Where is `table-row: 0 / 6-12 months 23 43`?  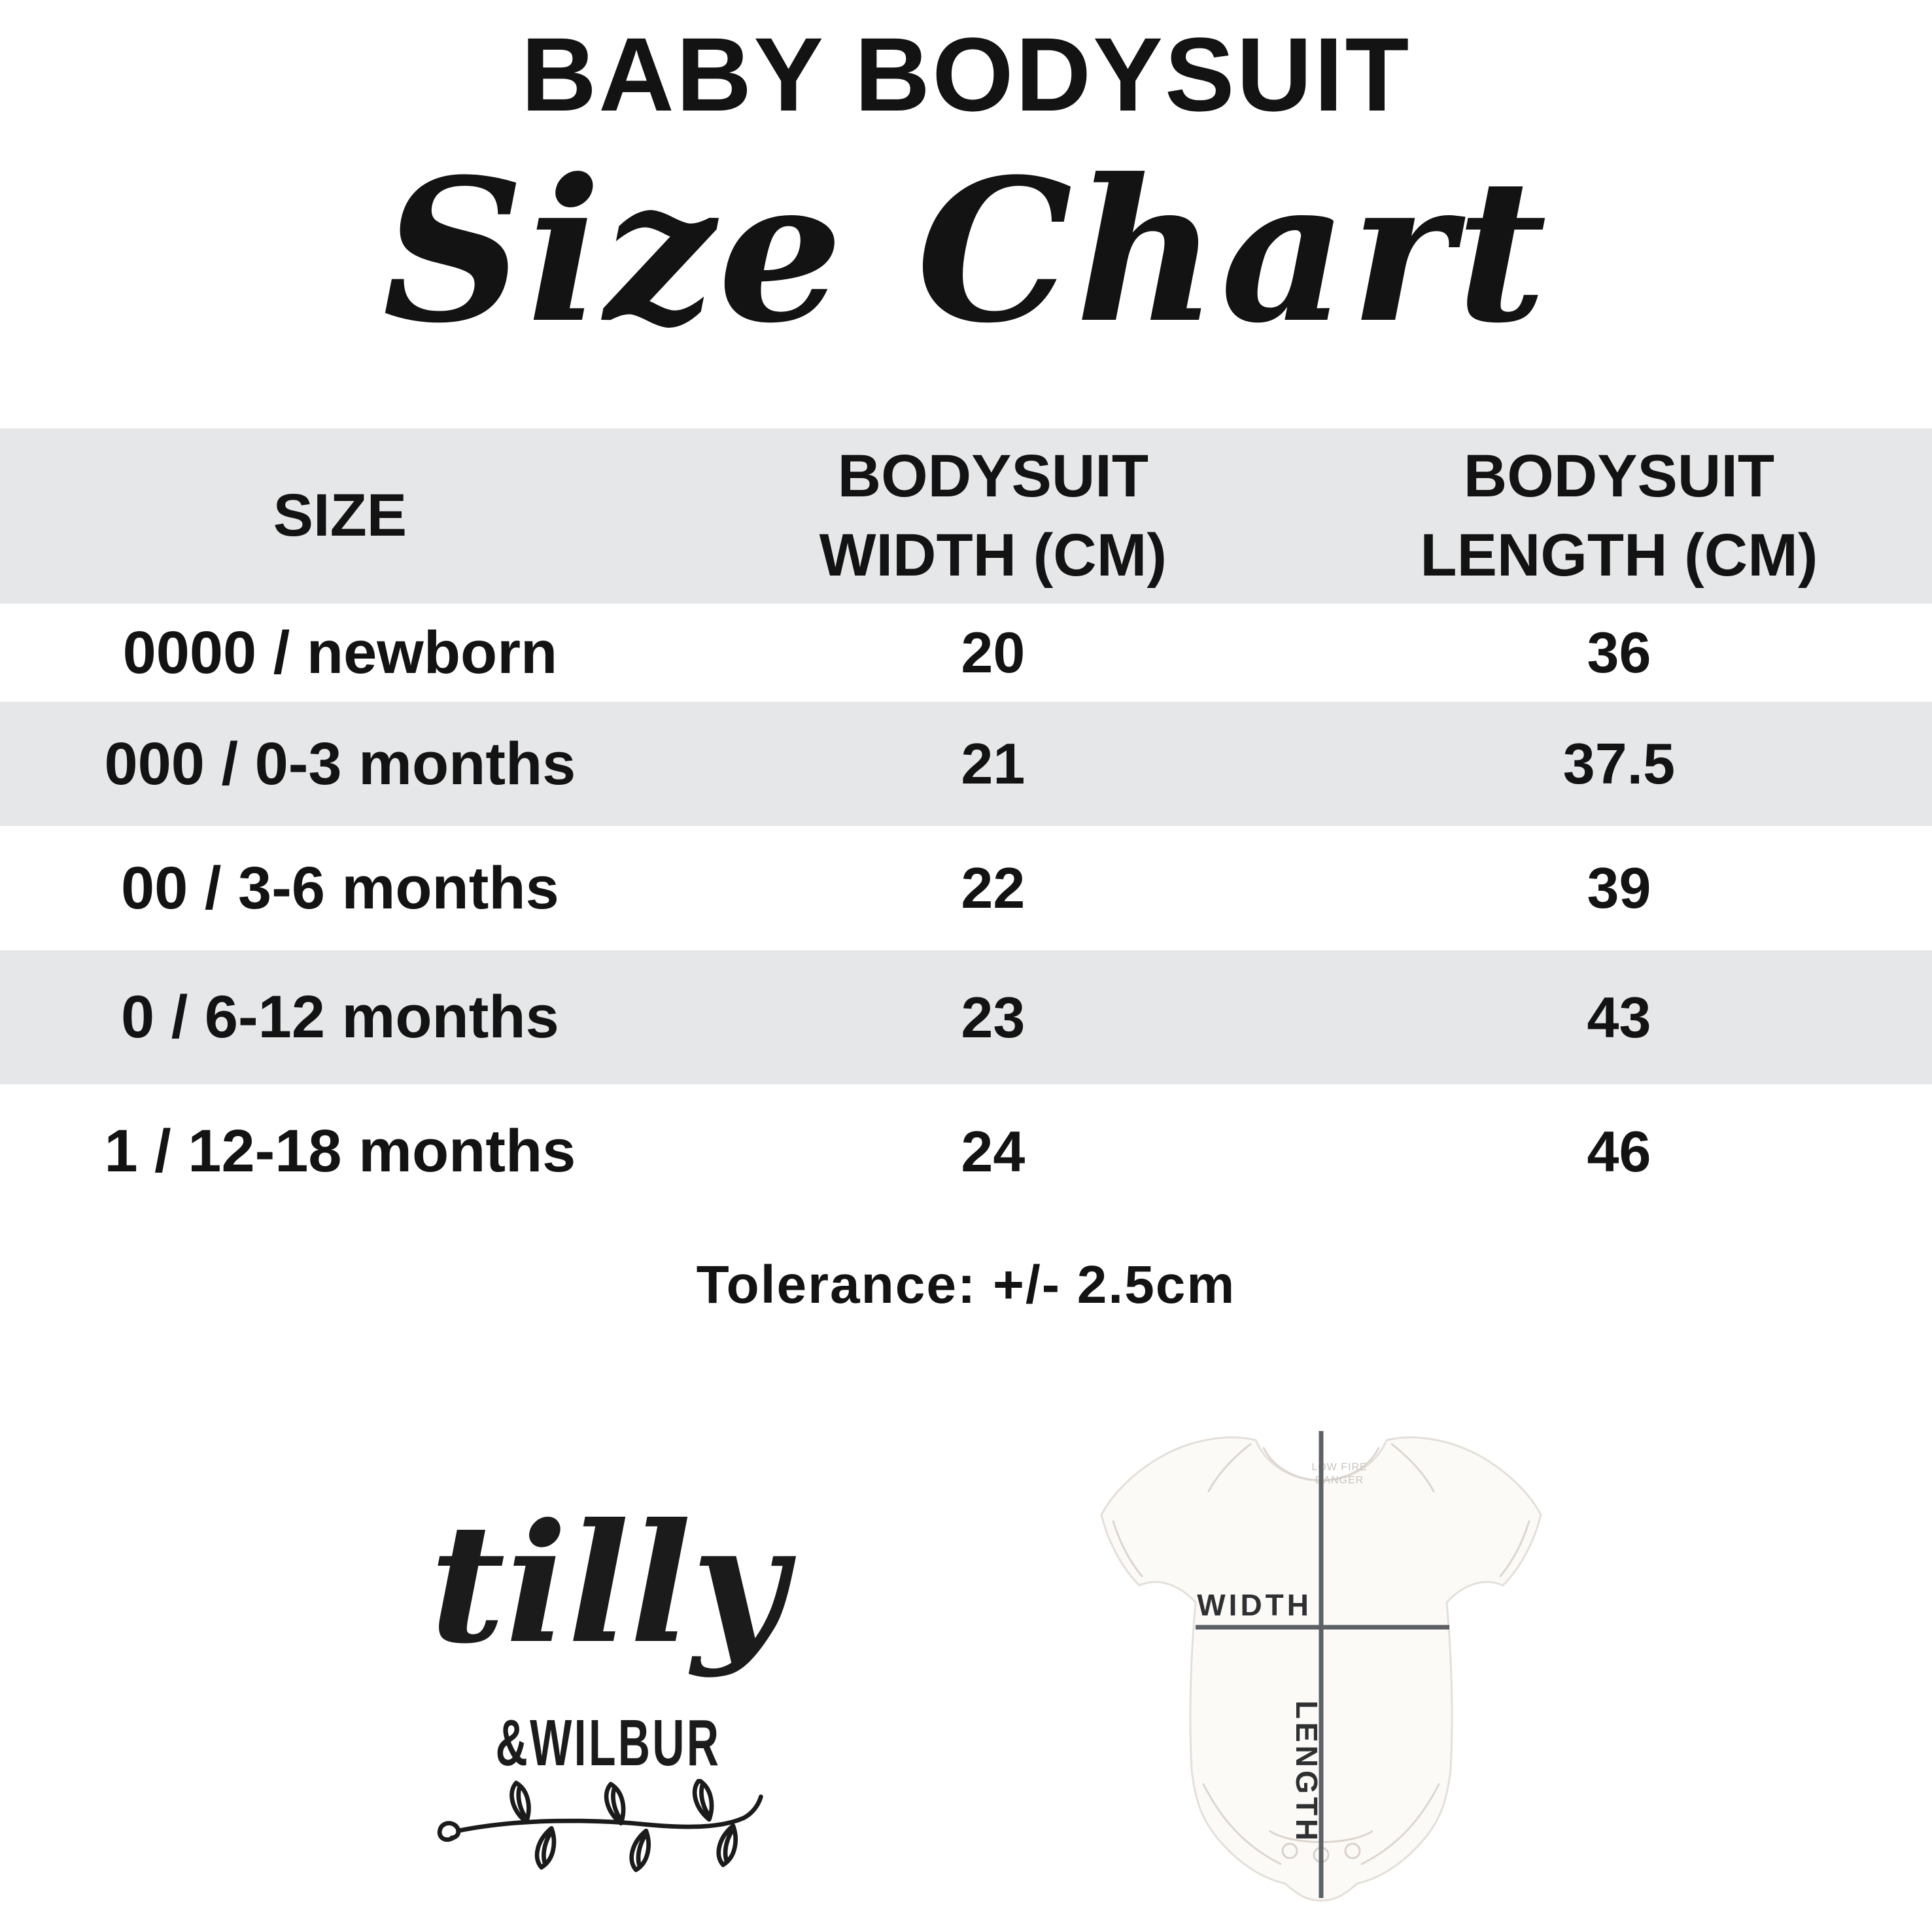 table-row: 0 / 6-12 months 23 43 is located at coordinates (966, 1017).